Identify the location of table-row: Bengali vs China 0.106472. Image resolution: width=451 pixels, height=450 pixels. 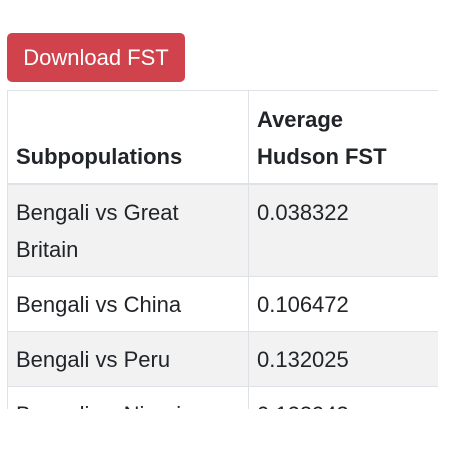
(222, 304).